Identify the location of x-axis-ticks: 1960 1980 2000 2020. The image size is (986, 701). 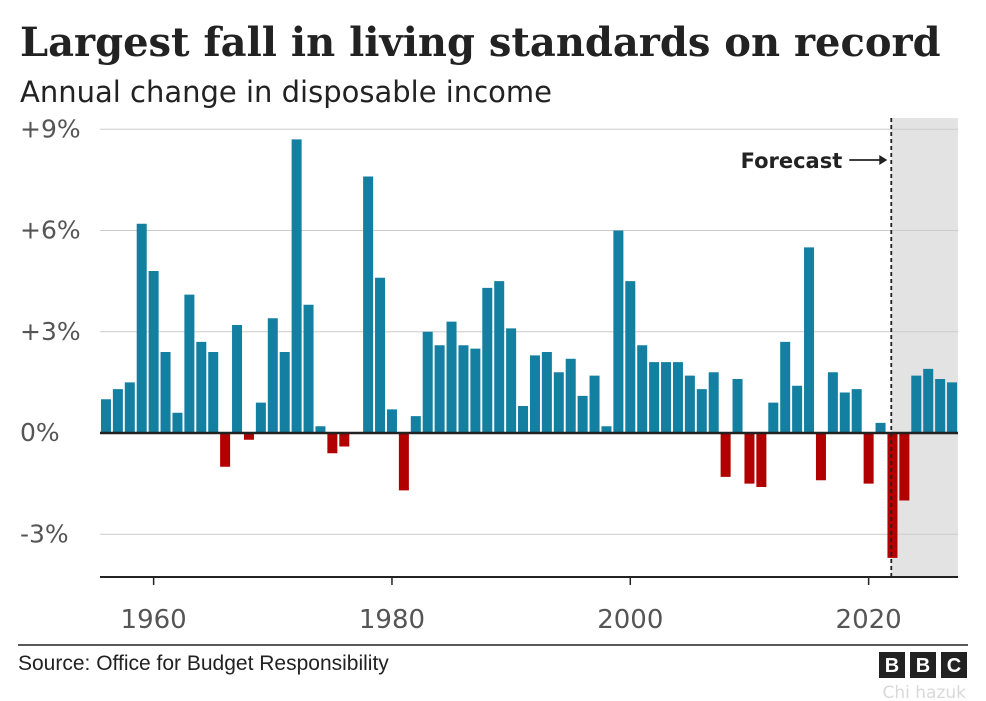
(511, 606).